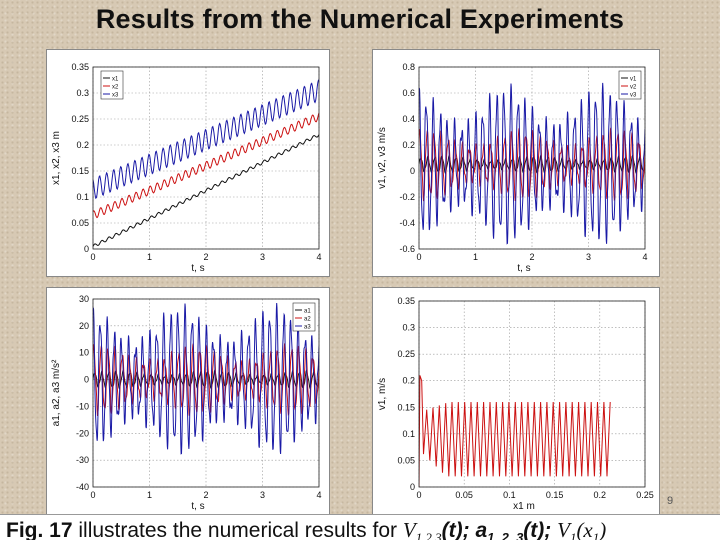 The height and width of the screenshot is (540, 720). Describe the element at coordinates (82, 433) in the screenshot. I see `y-tick-label: -20` at that location.